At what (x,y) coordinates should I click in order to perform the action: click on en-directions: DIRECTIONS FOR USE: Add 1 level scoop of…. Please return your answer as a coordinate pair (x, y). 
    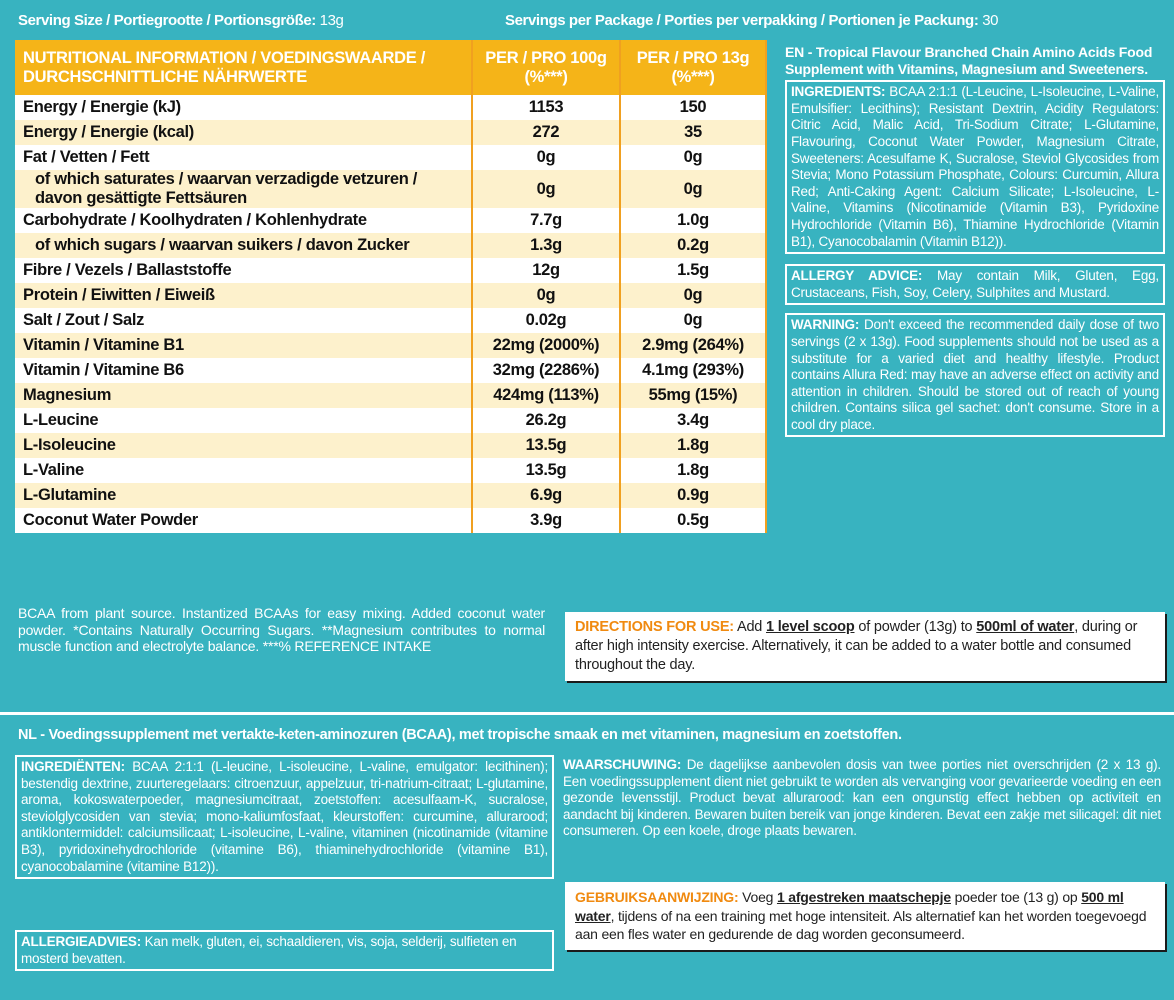
    Looking at the image, I should click on (865, 646).